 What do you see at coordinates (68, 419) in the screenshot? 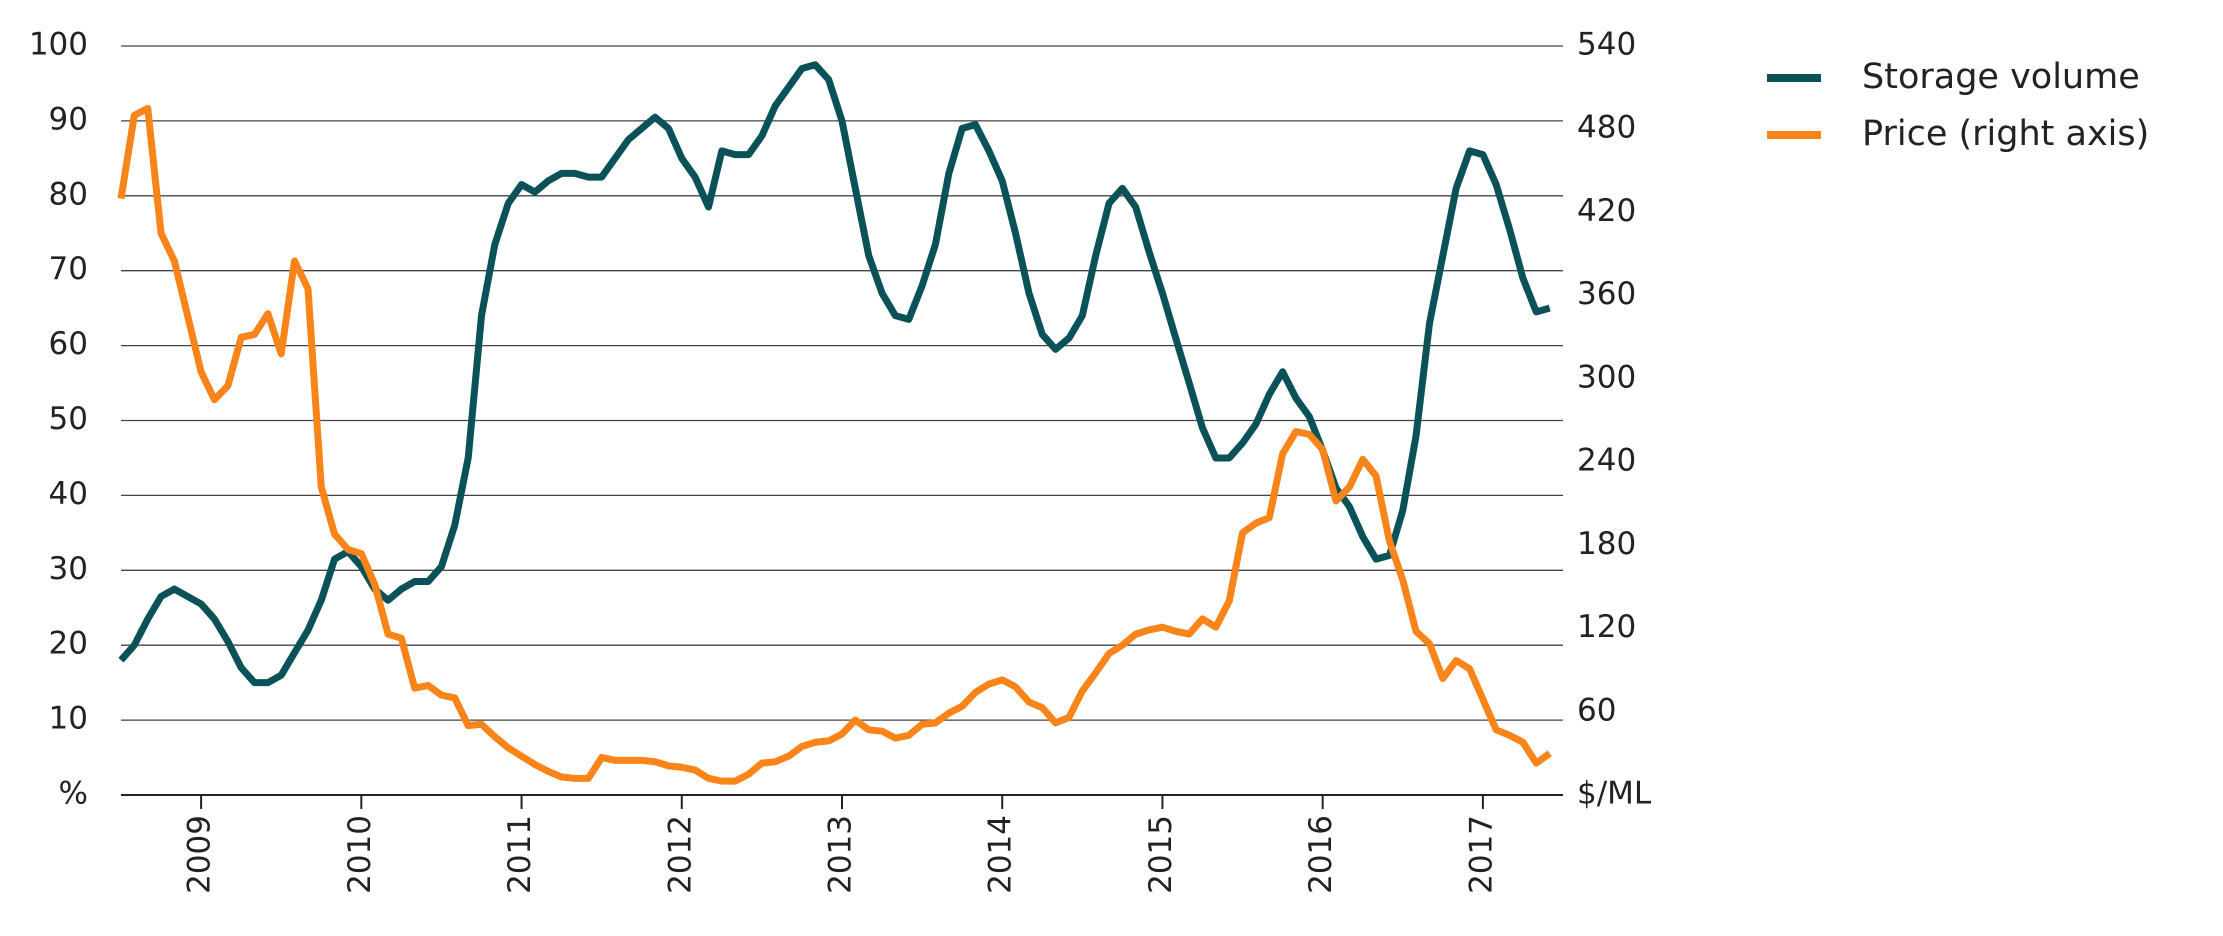
I see `y-tick-label: 50` at bounding box center [68, 419].